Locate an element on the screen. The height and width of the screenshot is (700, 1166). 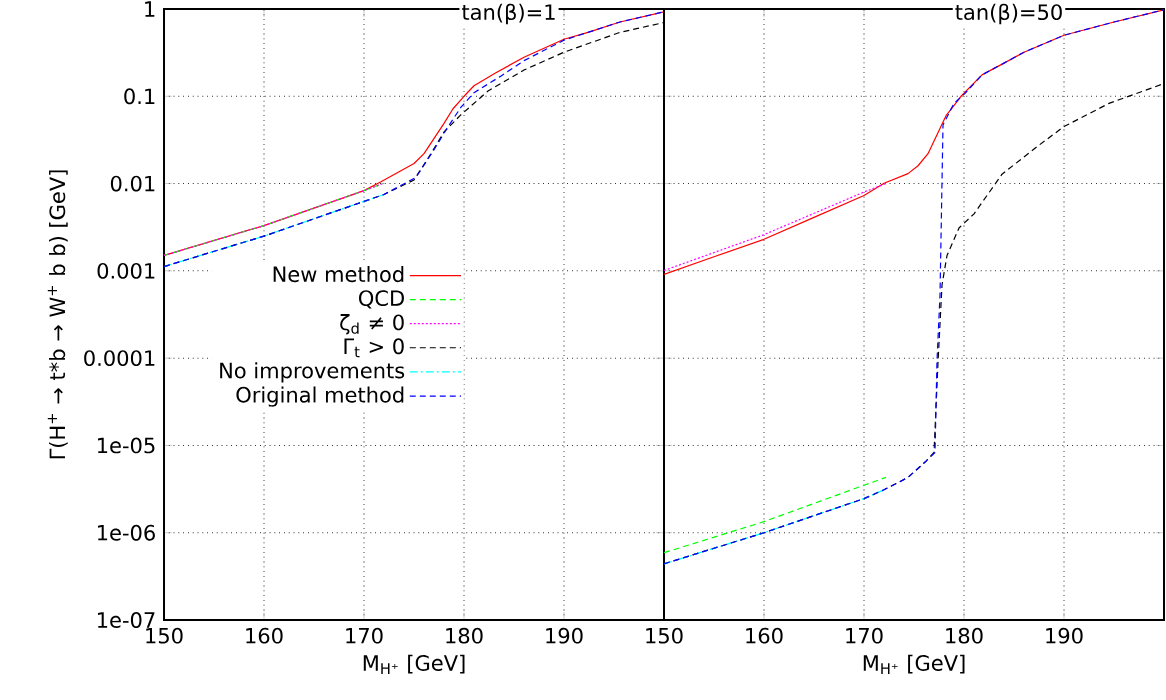
y-tick-label: 1e-05 is located at coordinates (126, 445).